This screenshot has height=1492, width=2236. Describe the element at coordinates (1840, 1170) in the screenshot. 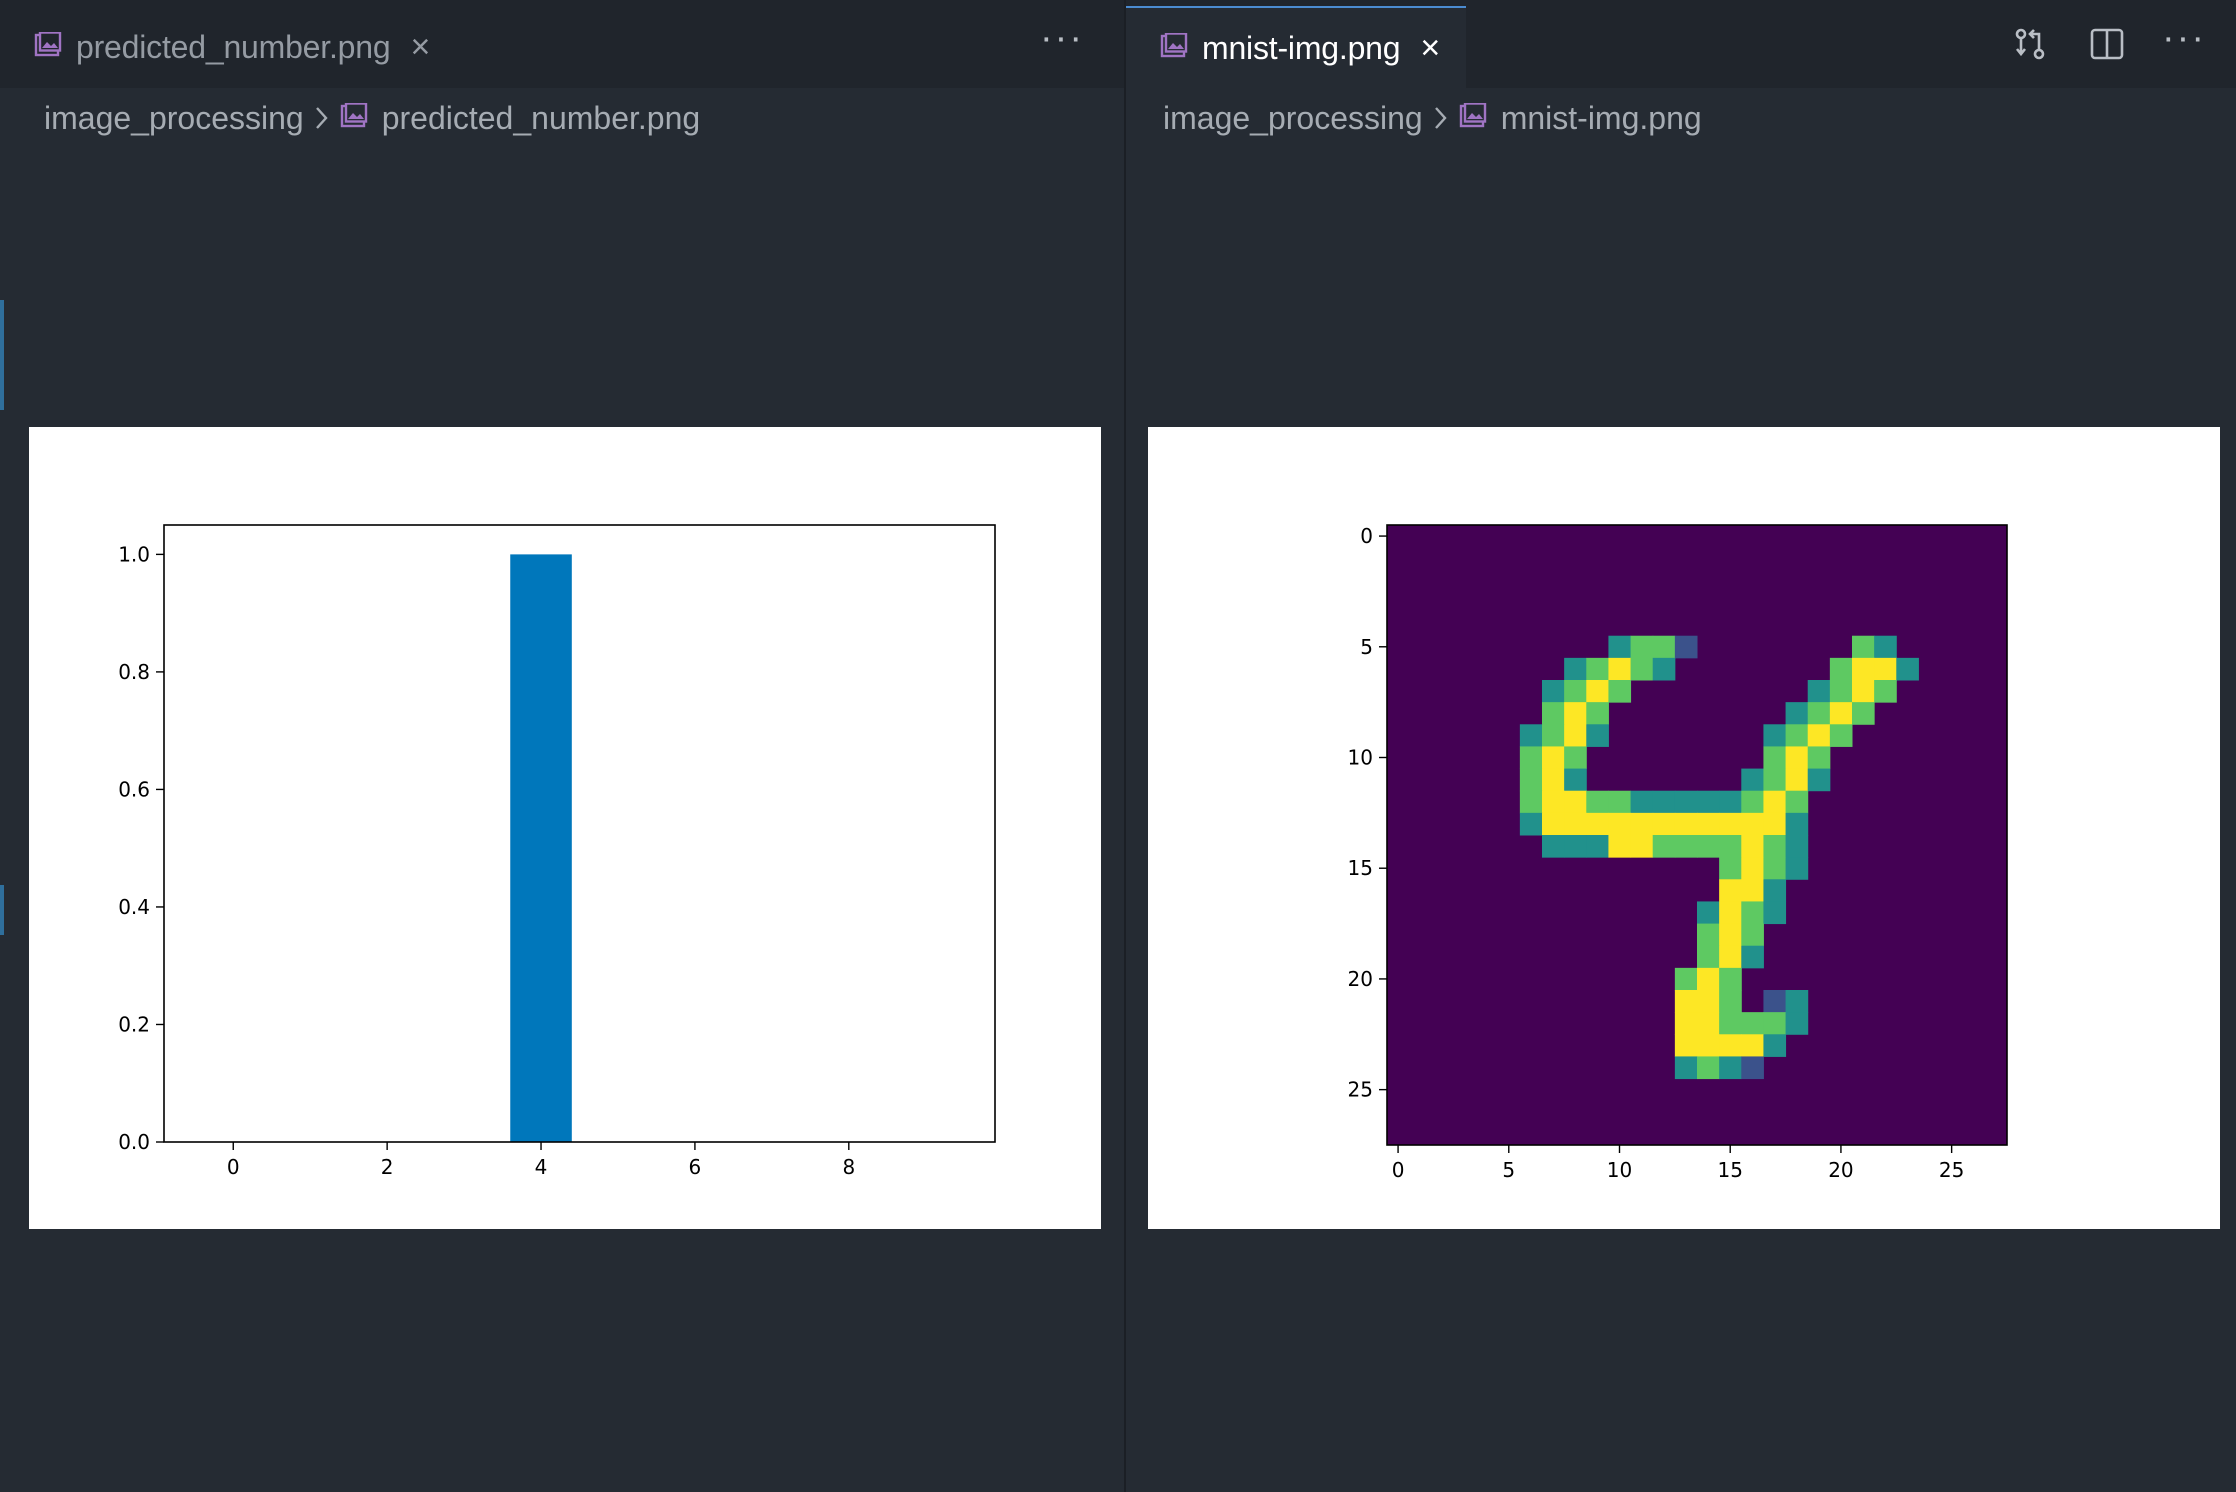

I see `x-tick-label: 20` at that location.